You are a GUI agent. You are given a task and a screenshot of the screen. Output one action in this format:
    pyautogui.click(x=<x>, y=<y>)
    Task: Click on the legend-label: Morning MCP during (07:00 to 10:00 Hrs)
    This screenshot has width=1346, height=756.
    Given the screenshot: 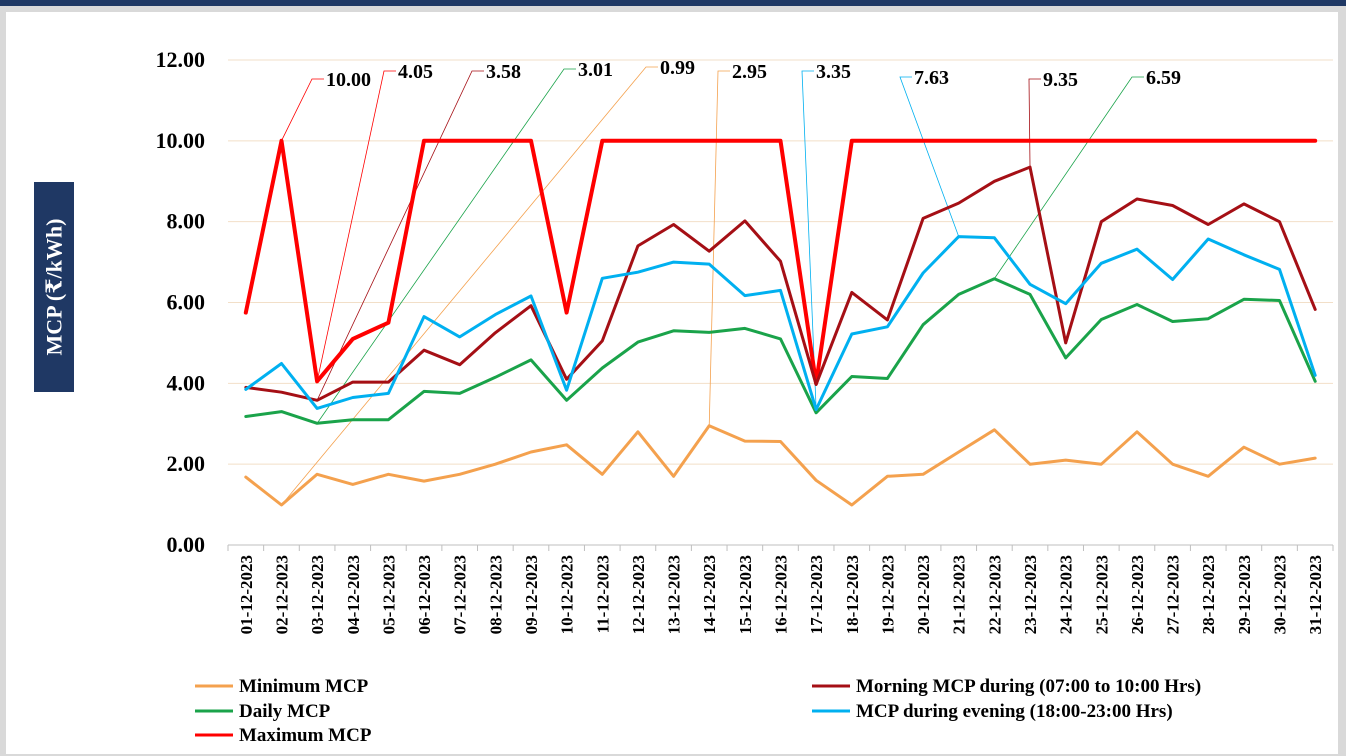 What is the action you would take?
    pyautogui.click(x=1028, y=686)
    